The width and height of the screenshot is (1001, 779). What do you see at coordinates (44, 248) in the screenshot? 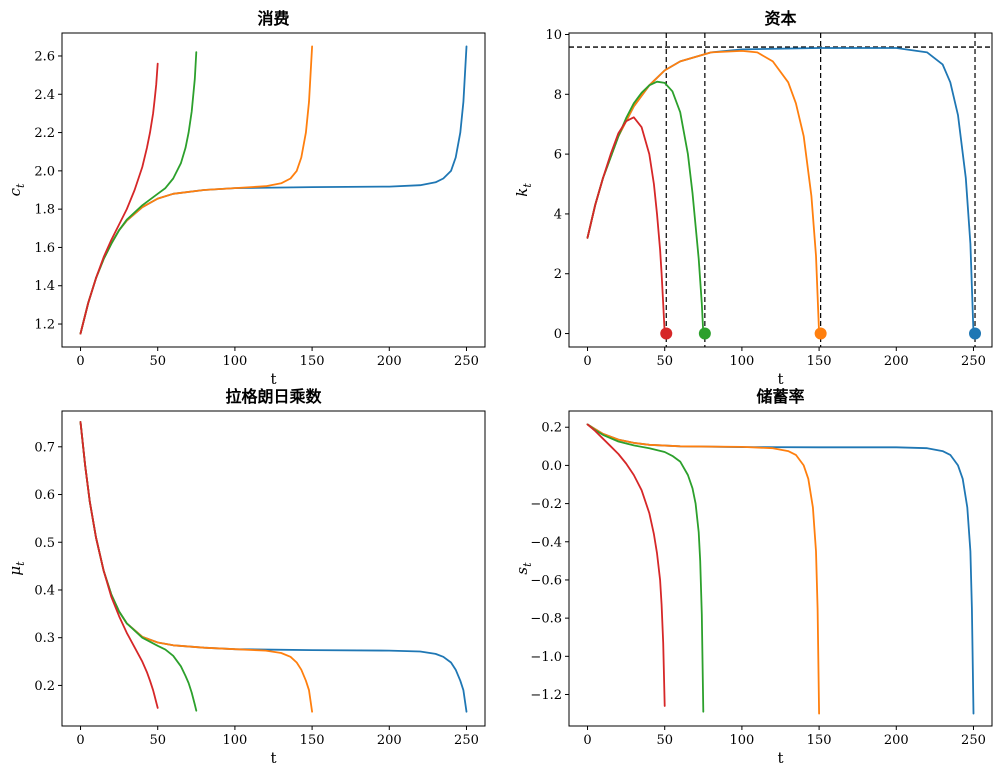
I see `y-tick-label: 1.6` at bounding box center [44, 248].